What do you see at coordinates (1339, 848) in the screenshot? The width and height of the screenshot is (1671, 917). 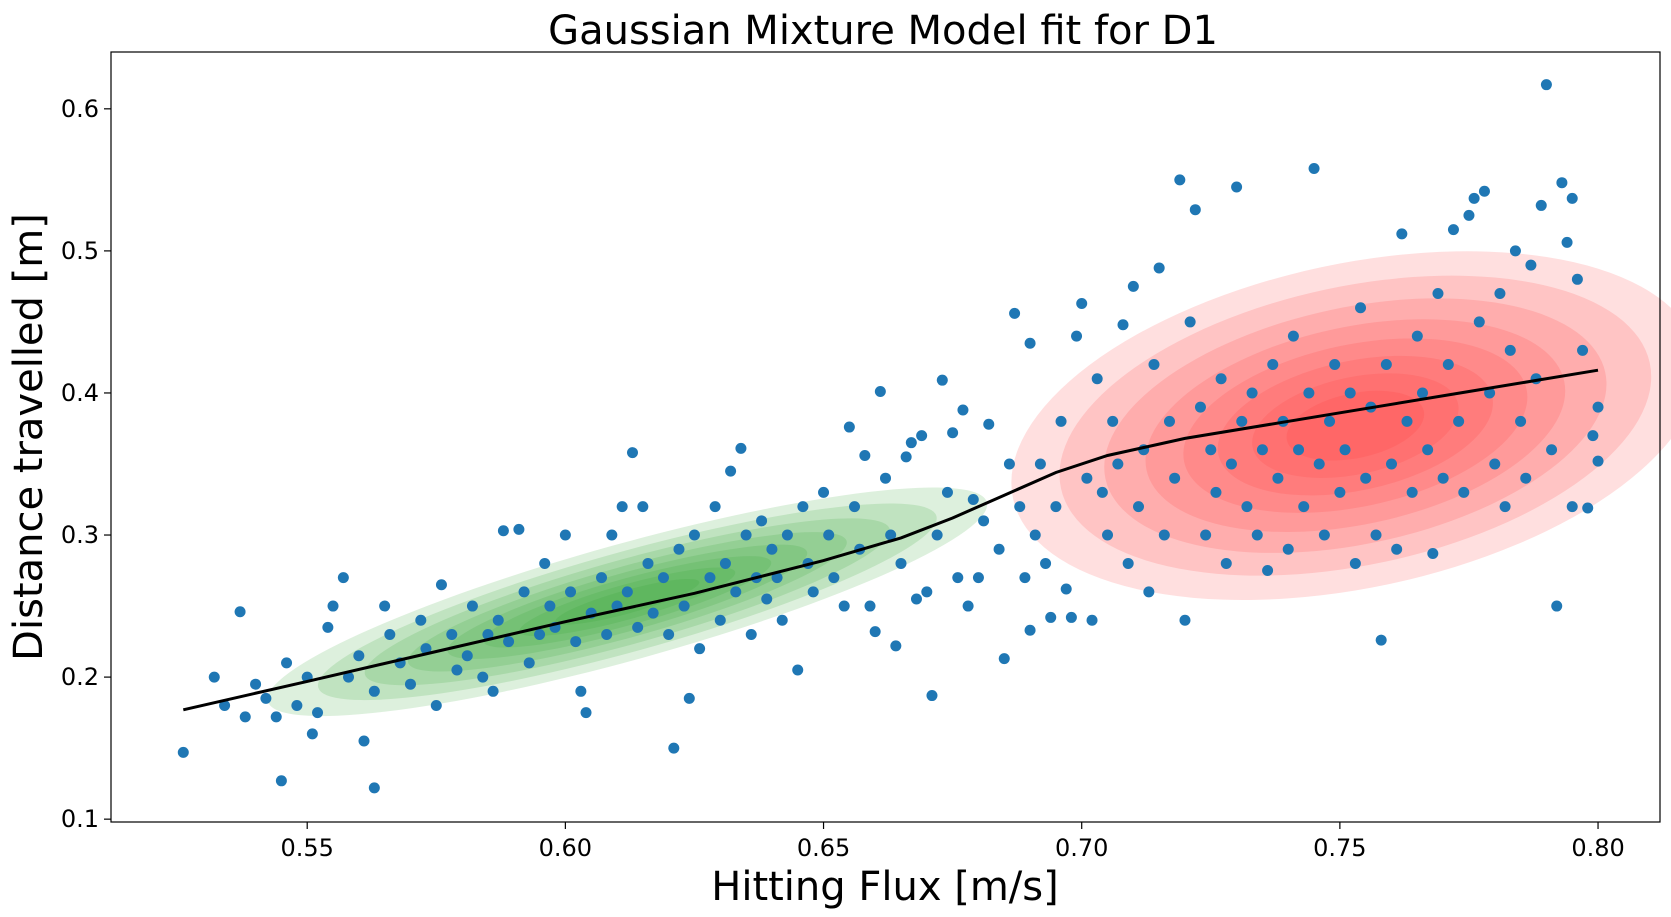 I see `x-tick-label: 0.75` at bounding box center [1339, 848].